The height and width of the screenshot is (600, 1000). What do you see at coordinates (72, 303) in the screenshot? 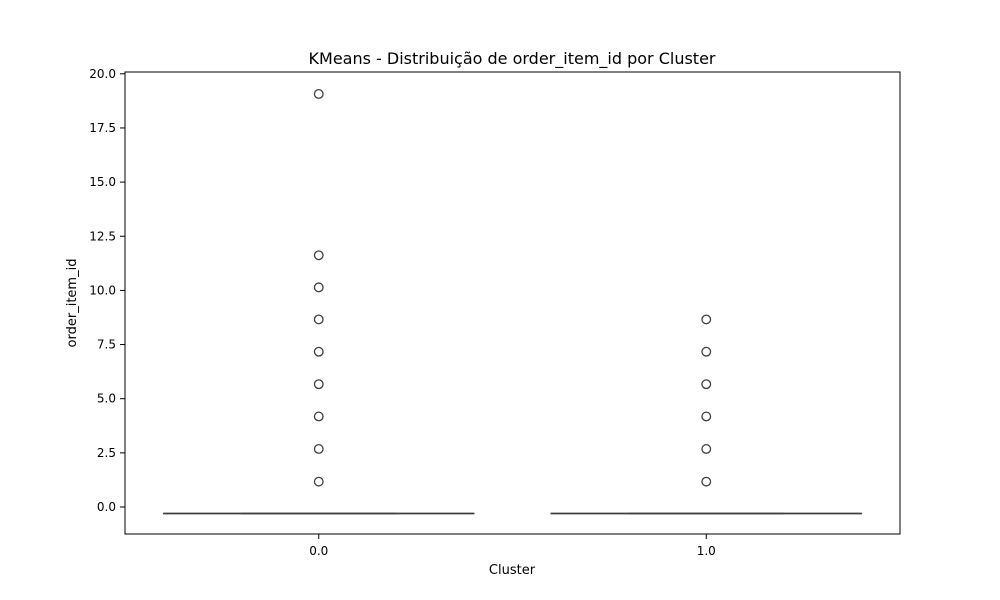
I see `y-axis-label: order_item_id` at bounding box center [72, 303].